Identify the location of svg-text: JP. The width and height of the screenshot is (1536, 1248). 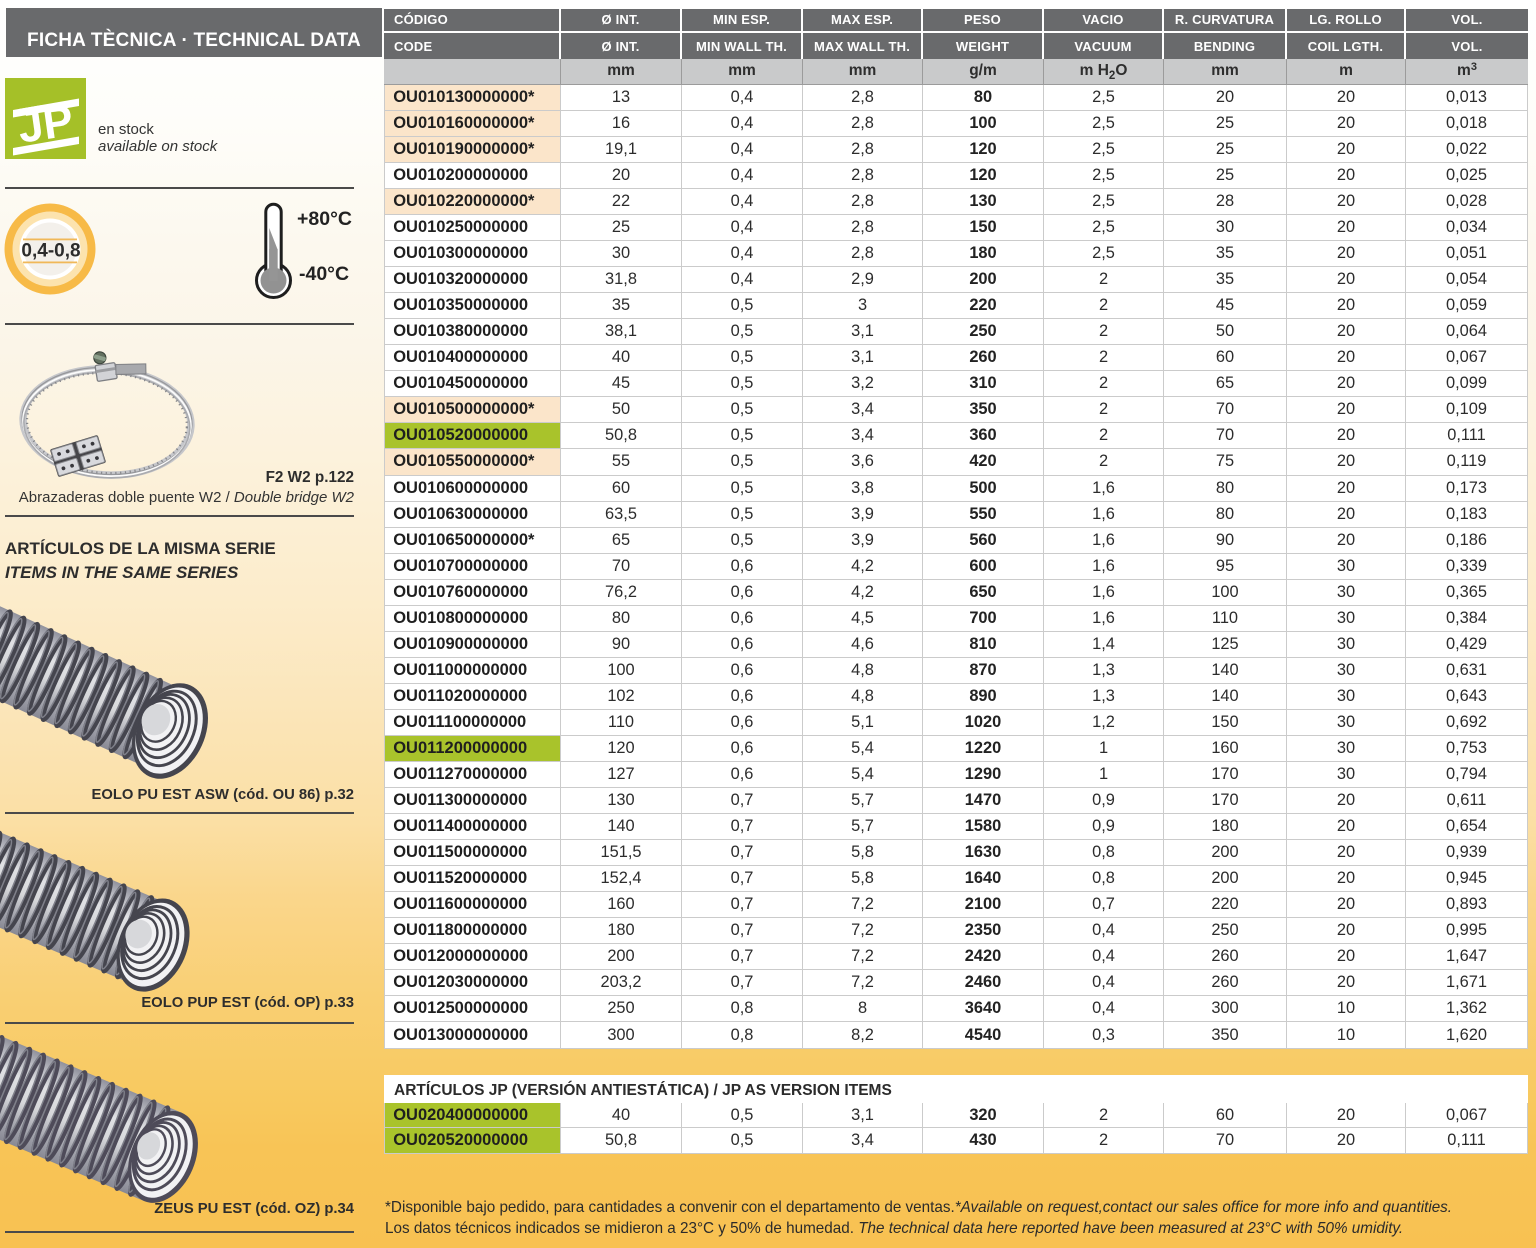
(46, 123).